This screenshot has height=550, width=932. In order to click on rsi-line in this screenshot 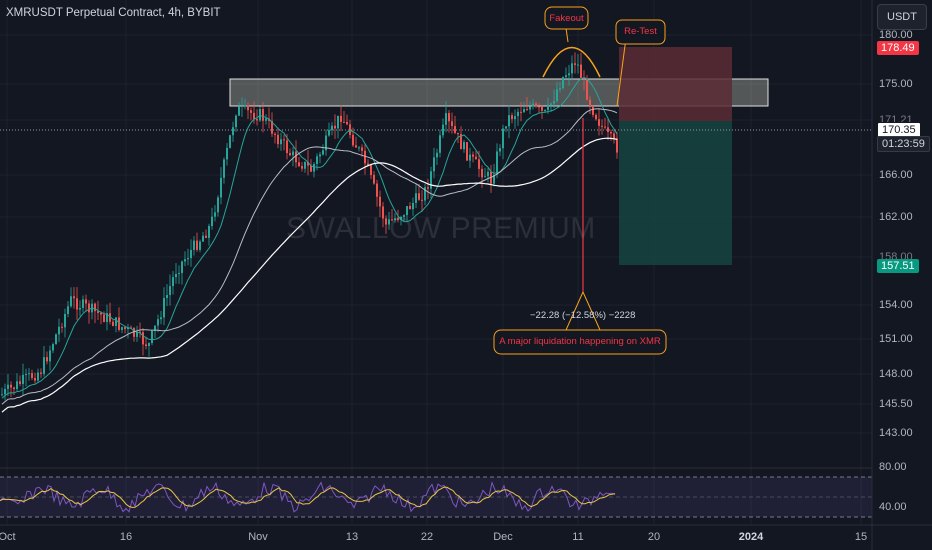, I will do `click(308, 497)`.